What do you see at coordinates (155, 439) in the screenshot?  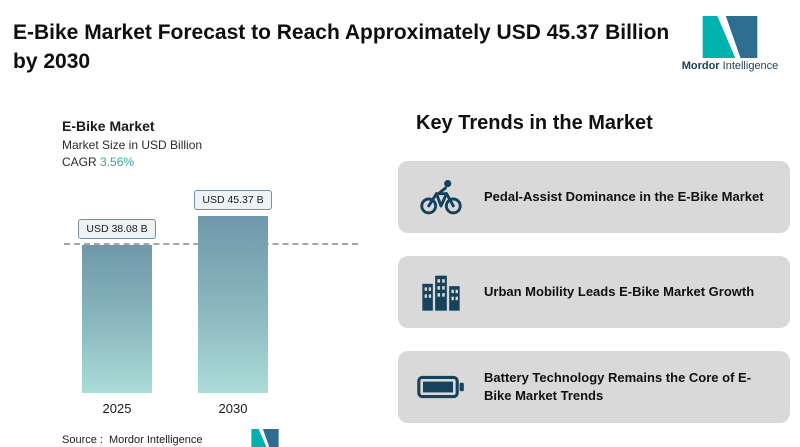 I see `source-value: Mordor Intelligence` at bounding box center [155, 439].